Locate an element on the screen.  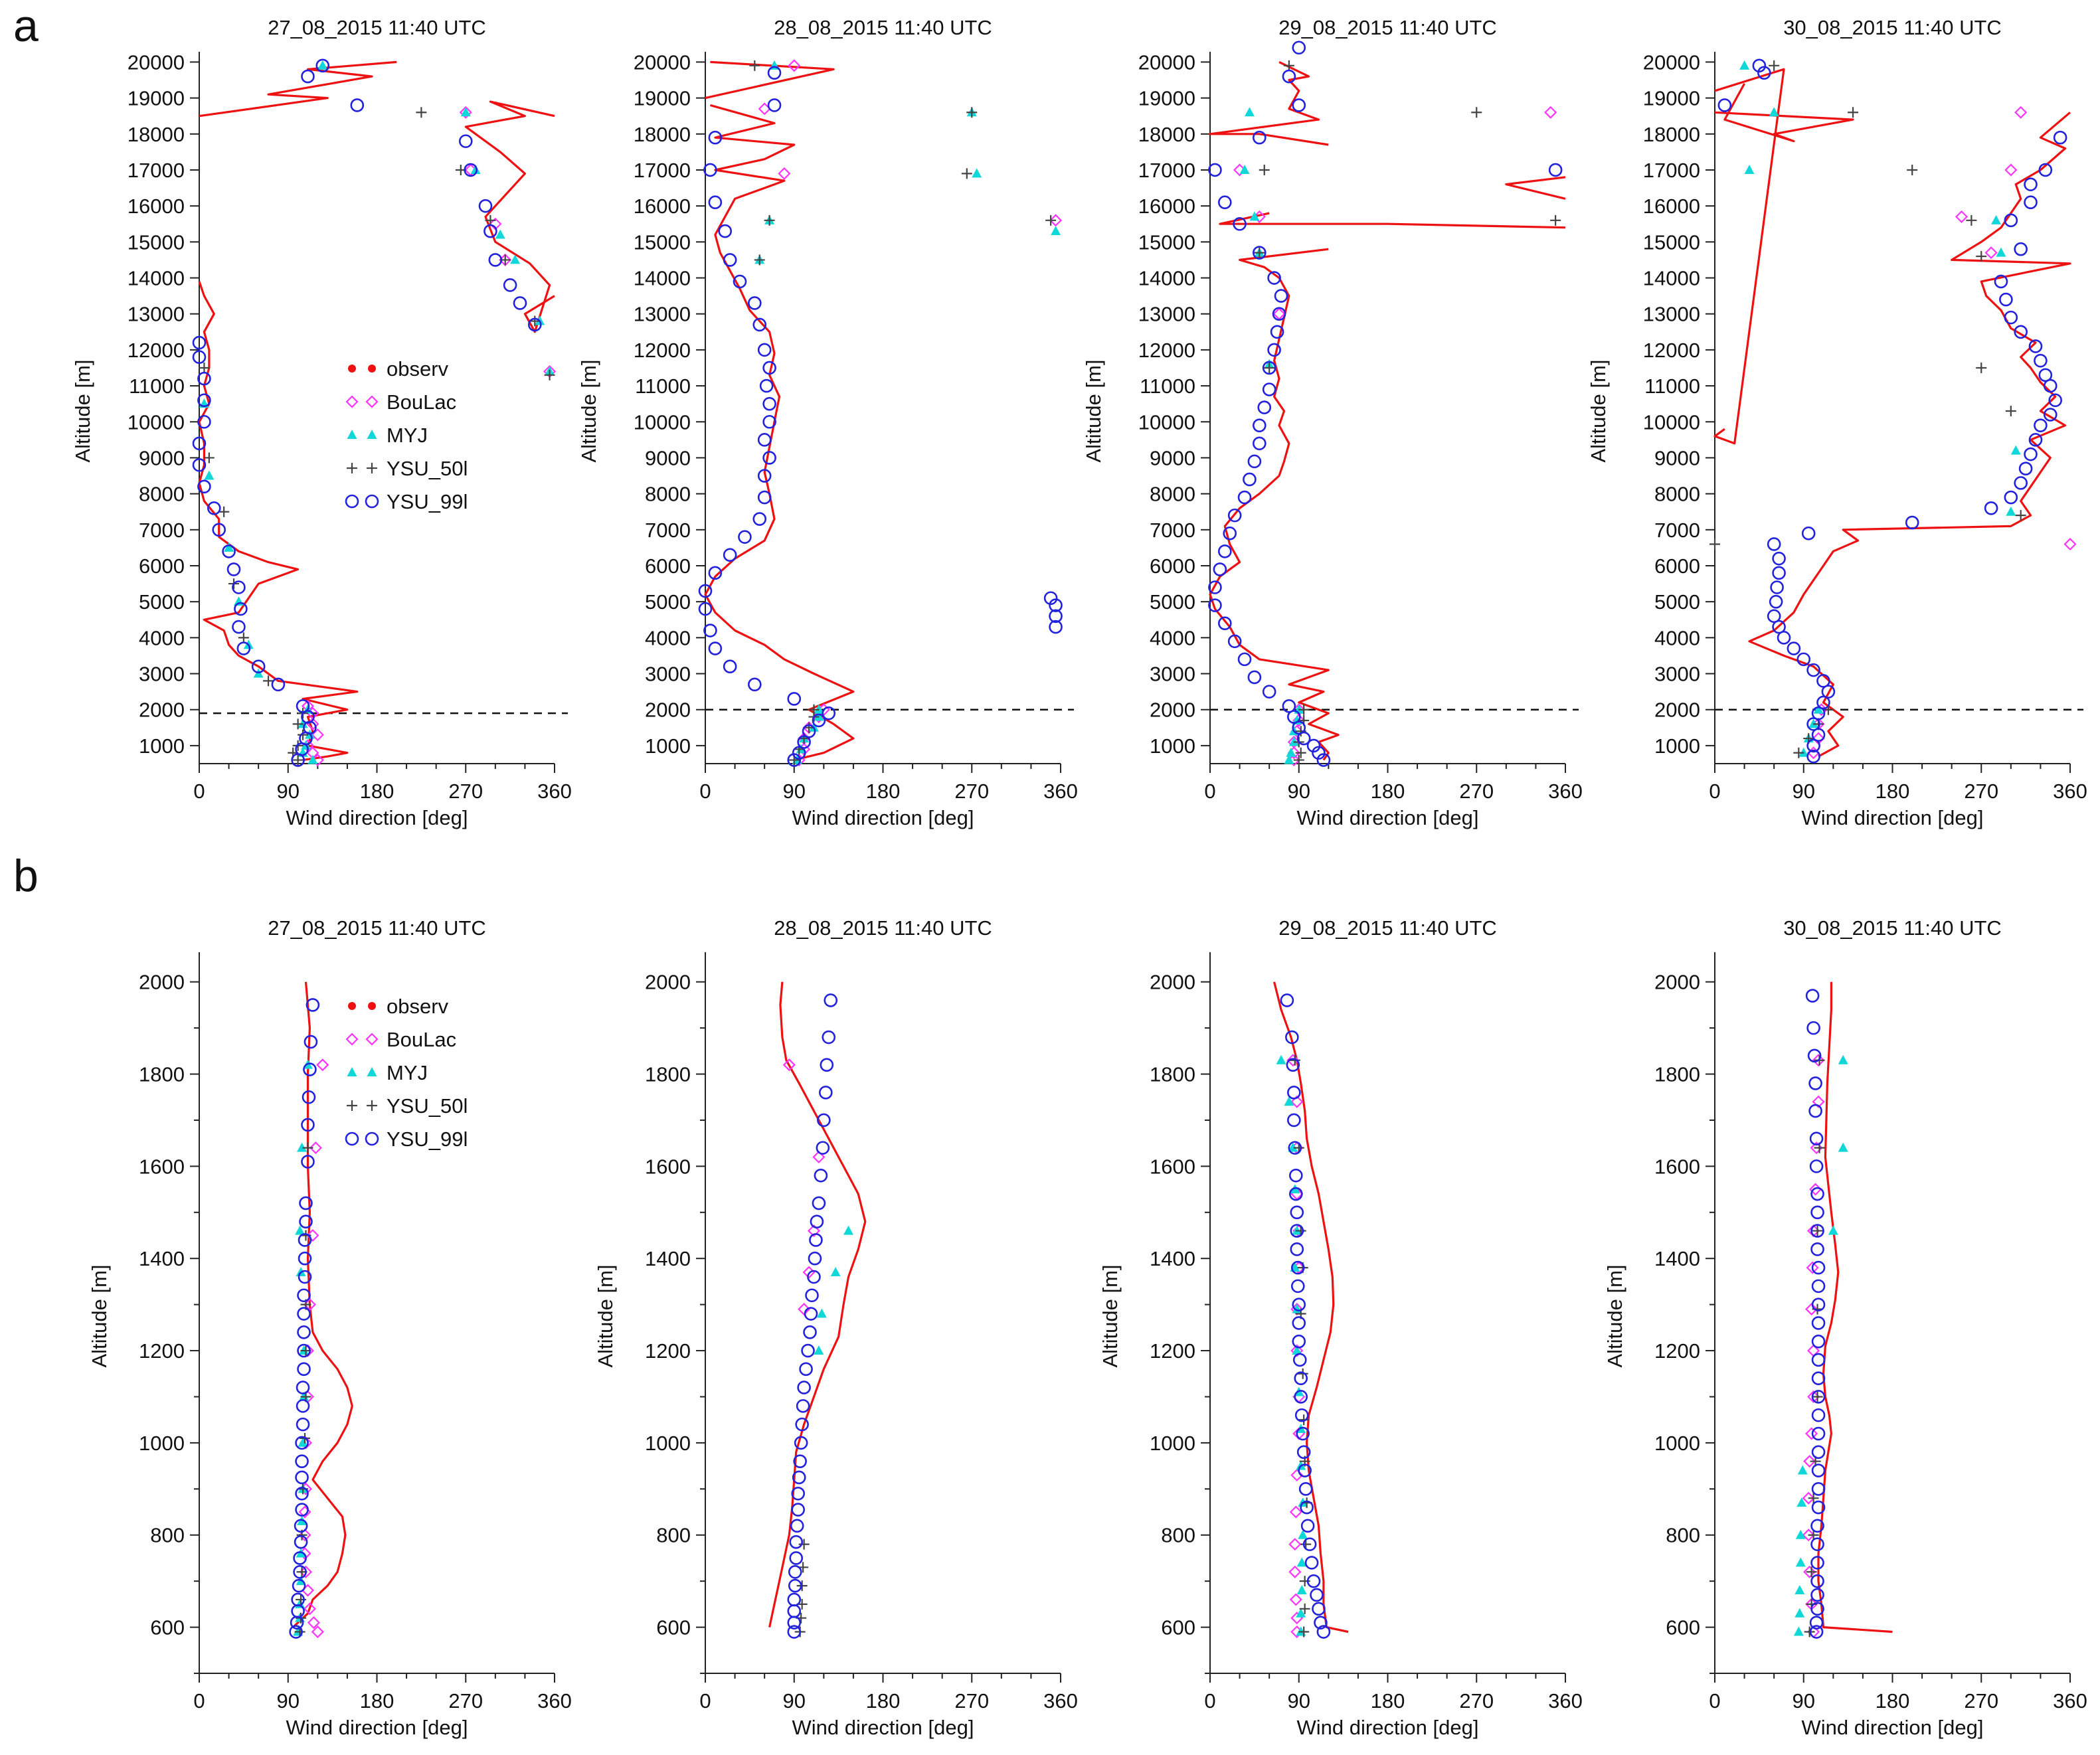
y-tick-label: 1000 is located at coordinates (162, 1443).